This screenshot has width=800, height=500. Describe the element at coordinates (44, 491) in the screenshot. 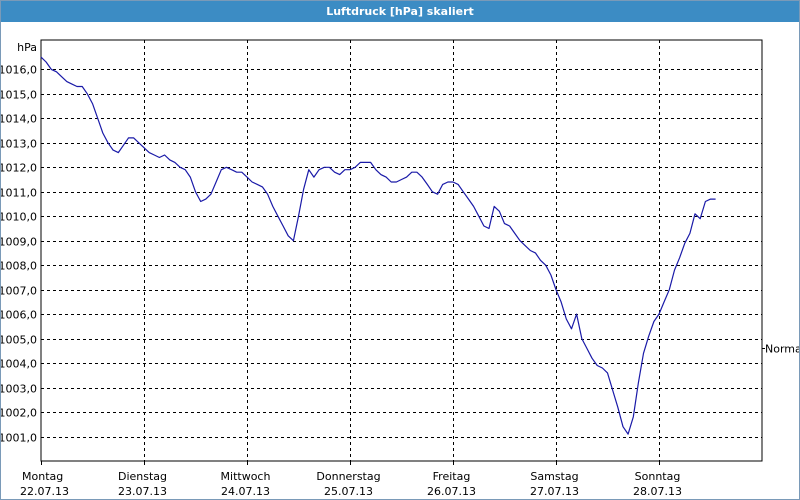

I see `x-tick-date: 22.07.13` at that location.